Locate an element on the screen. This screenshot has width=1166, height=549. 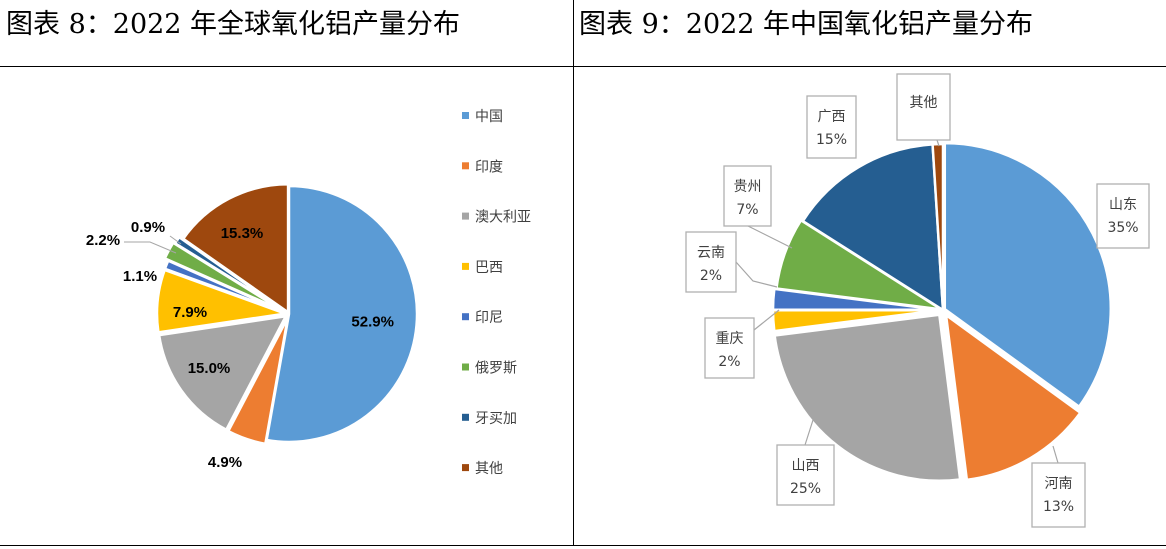
pie-slice-中国 is located at coordinates (342, 314).